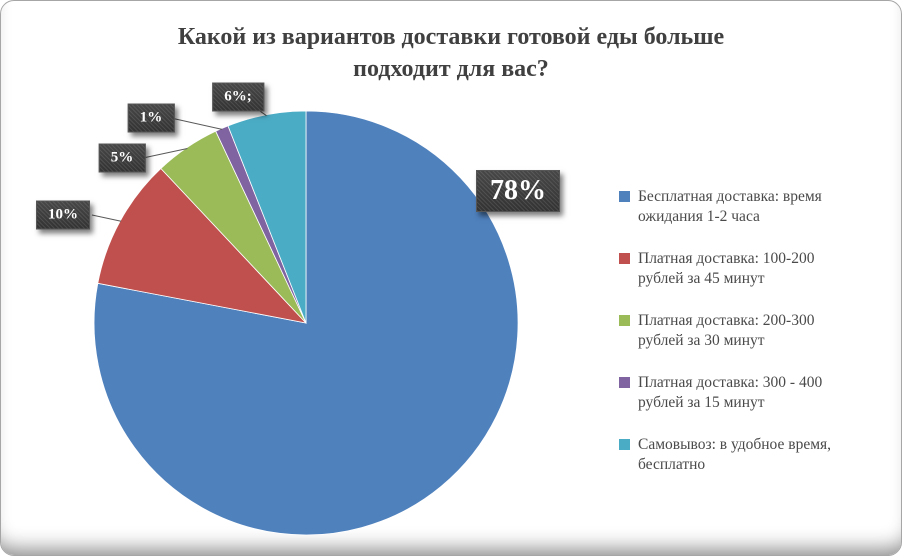  I want to click on legend-swatch-red, so click(624, 258).